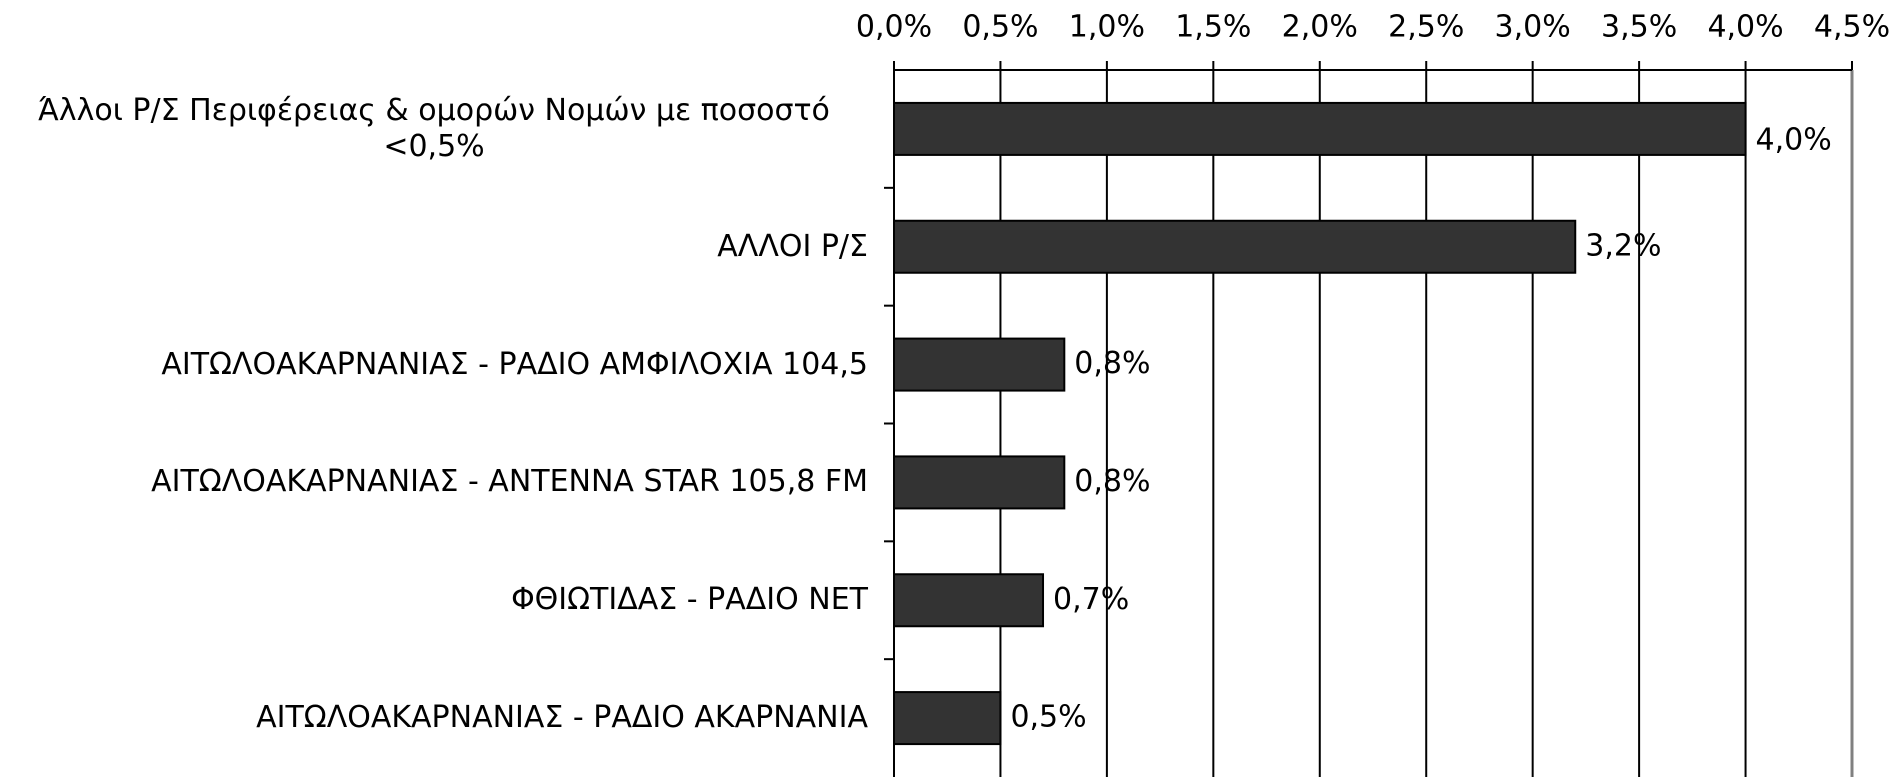 The width and height of the screenshot is (1899, 777). Describe the element at coordinates (894, 27) in the screenshot. I see `x-tick-label: 0,0%` at that location.